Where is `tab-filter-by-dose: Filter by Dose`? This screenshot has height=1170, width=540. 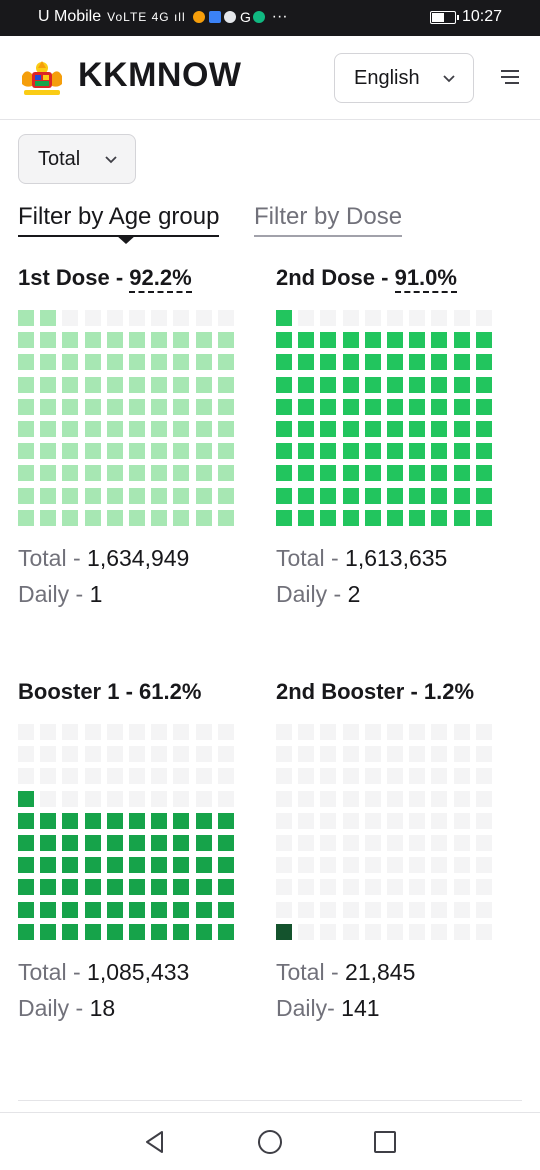 tab-filter-by-dose: Filter by Dose is located at coordinates (328, 220).